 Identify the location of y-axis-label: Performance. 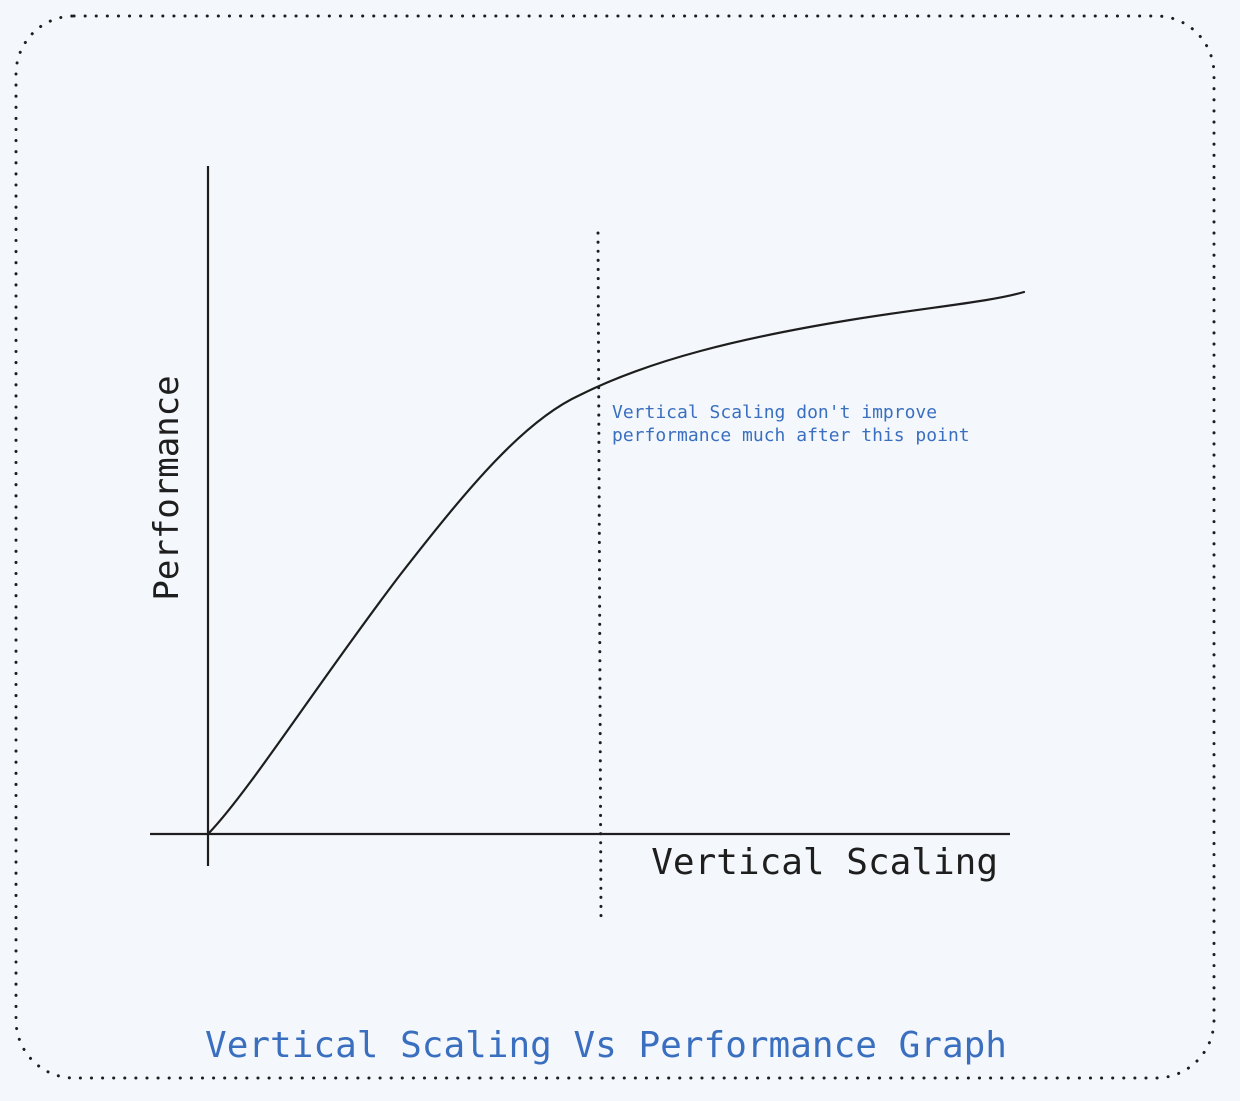
(167, 487).